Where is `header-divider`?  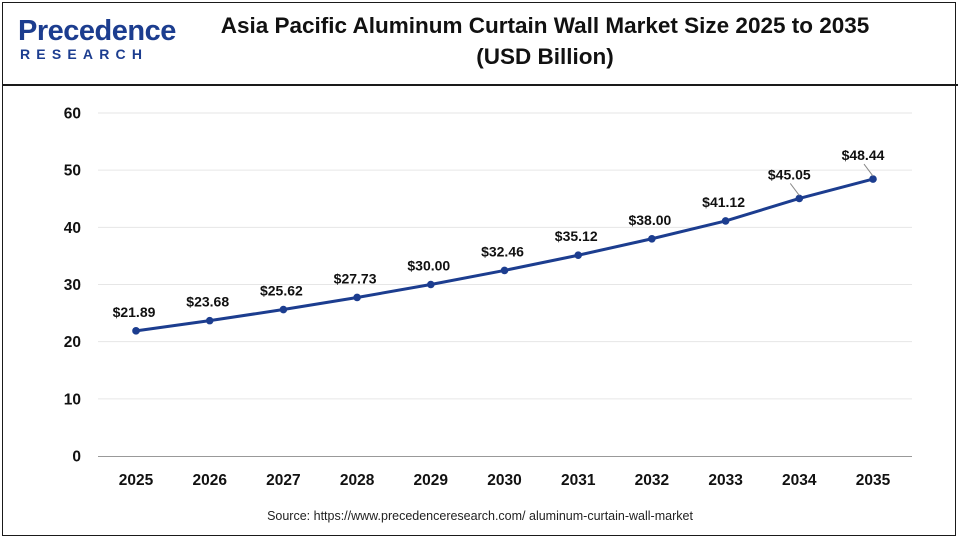
header-divider is located at coordinates (480, 85).